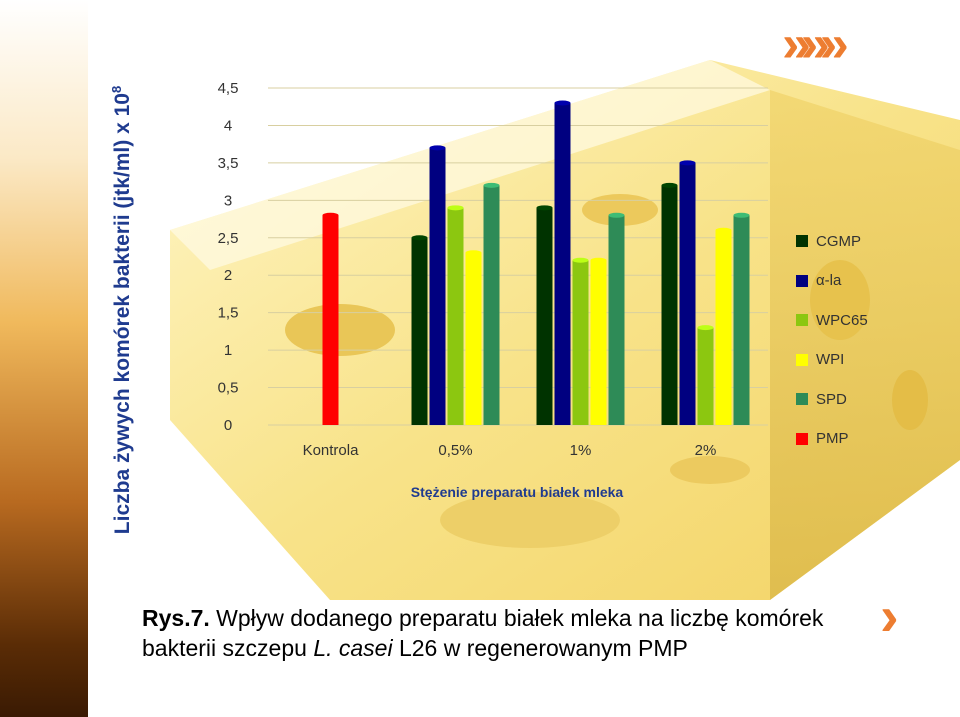 The width and height of the screenshot is (960, 717). Describe the element at coordinates (889, 615) in the screenshot. I see `next-chevron-icon: ›` at that location.